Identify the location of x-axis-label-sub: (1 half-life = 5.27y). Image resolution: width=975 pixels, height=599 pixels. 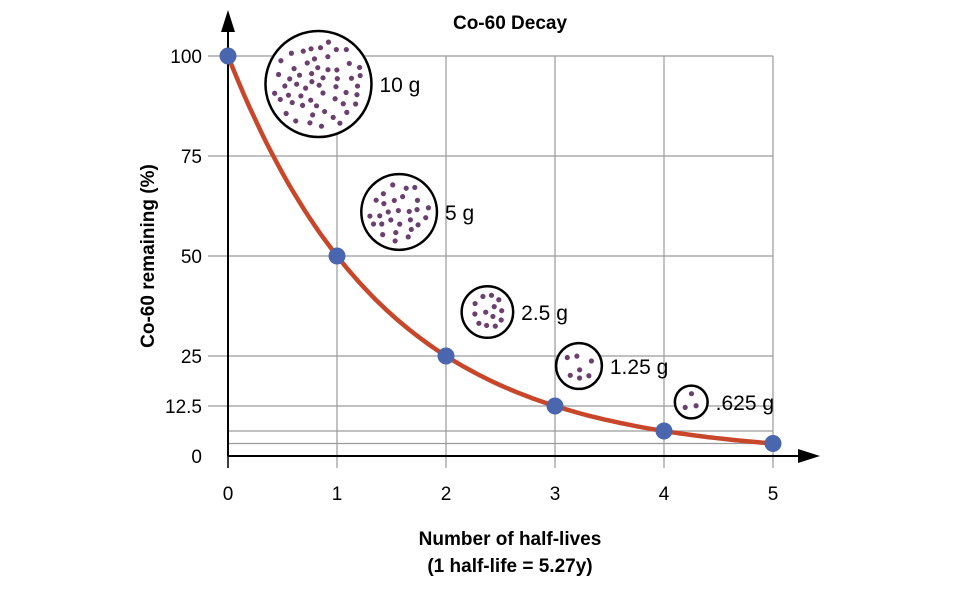
(509, 566).